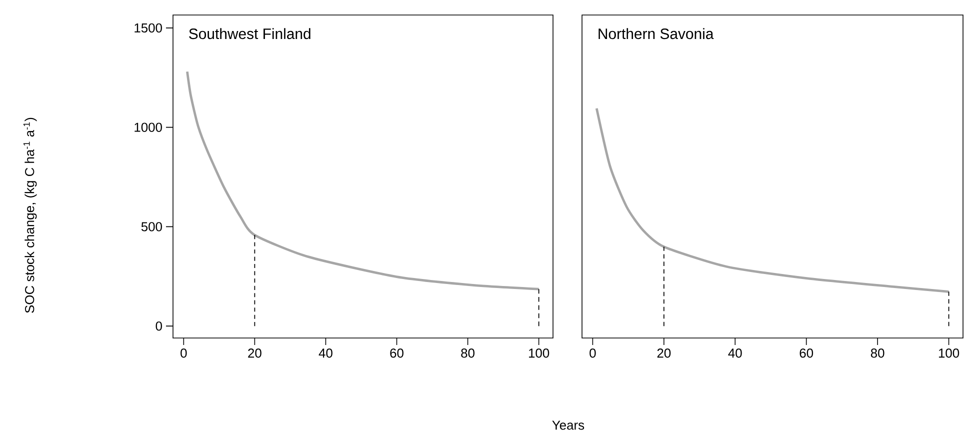 The height and width of the screenshot is (432, 977). I want to click on y-tick-label: 0, so click(159, 326).